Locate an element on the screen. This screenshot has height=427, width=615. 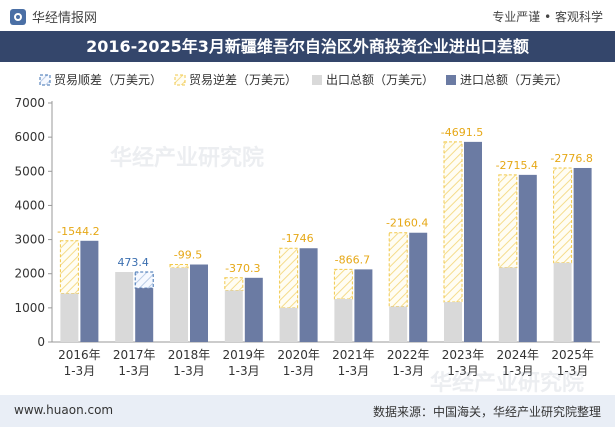
data-label: -99.5 is located at coordinates (188, 255).